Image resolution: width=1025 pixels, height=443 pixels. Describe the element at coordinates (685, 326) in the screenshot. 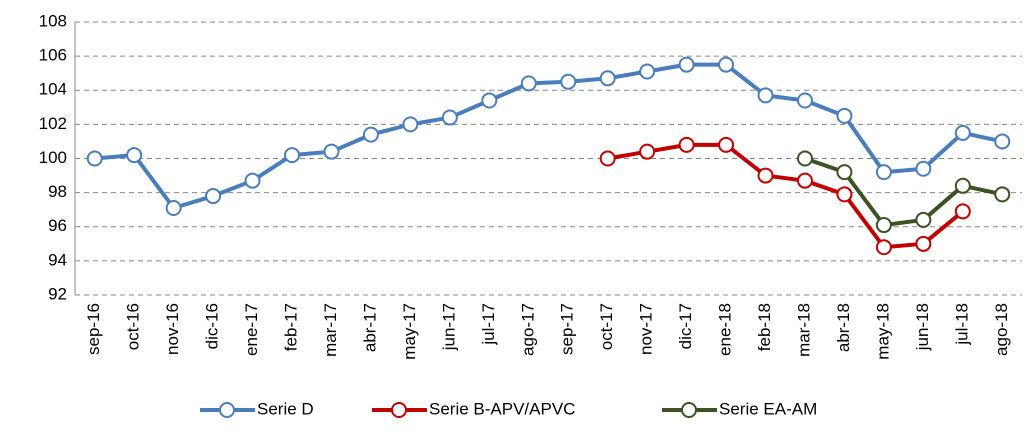

I see `x-tick-label: dic-17` at that location.